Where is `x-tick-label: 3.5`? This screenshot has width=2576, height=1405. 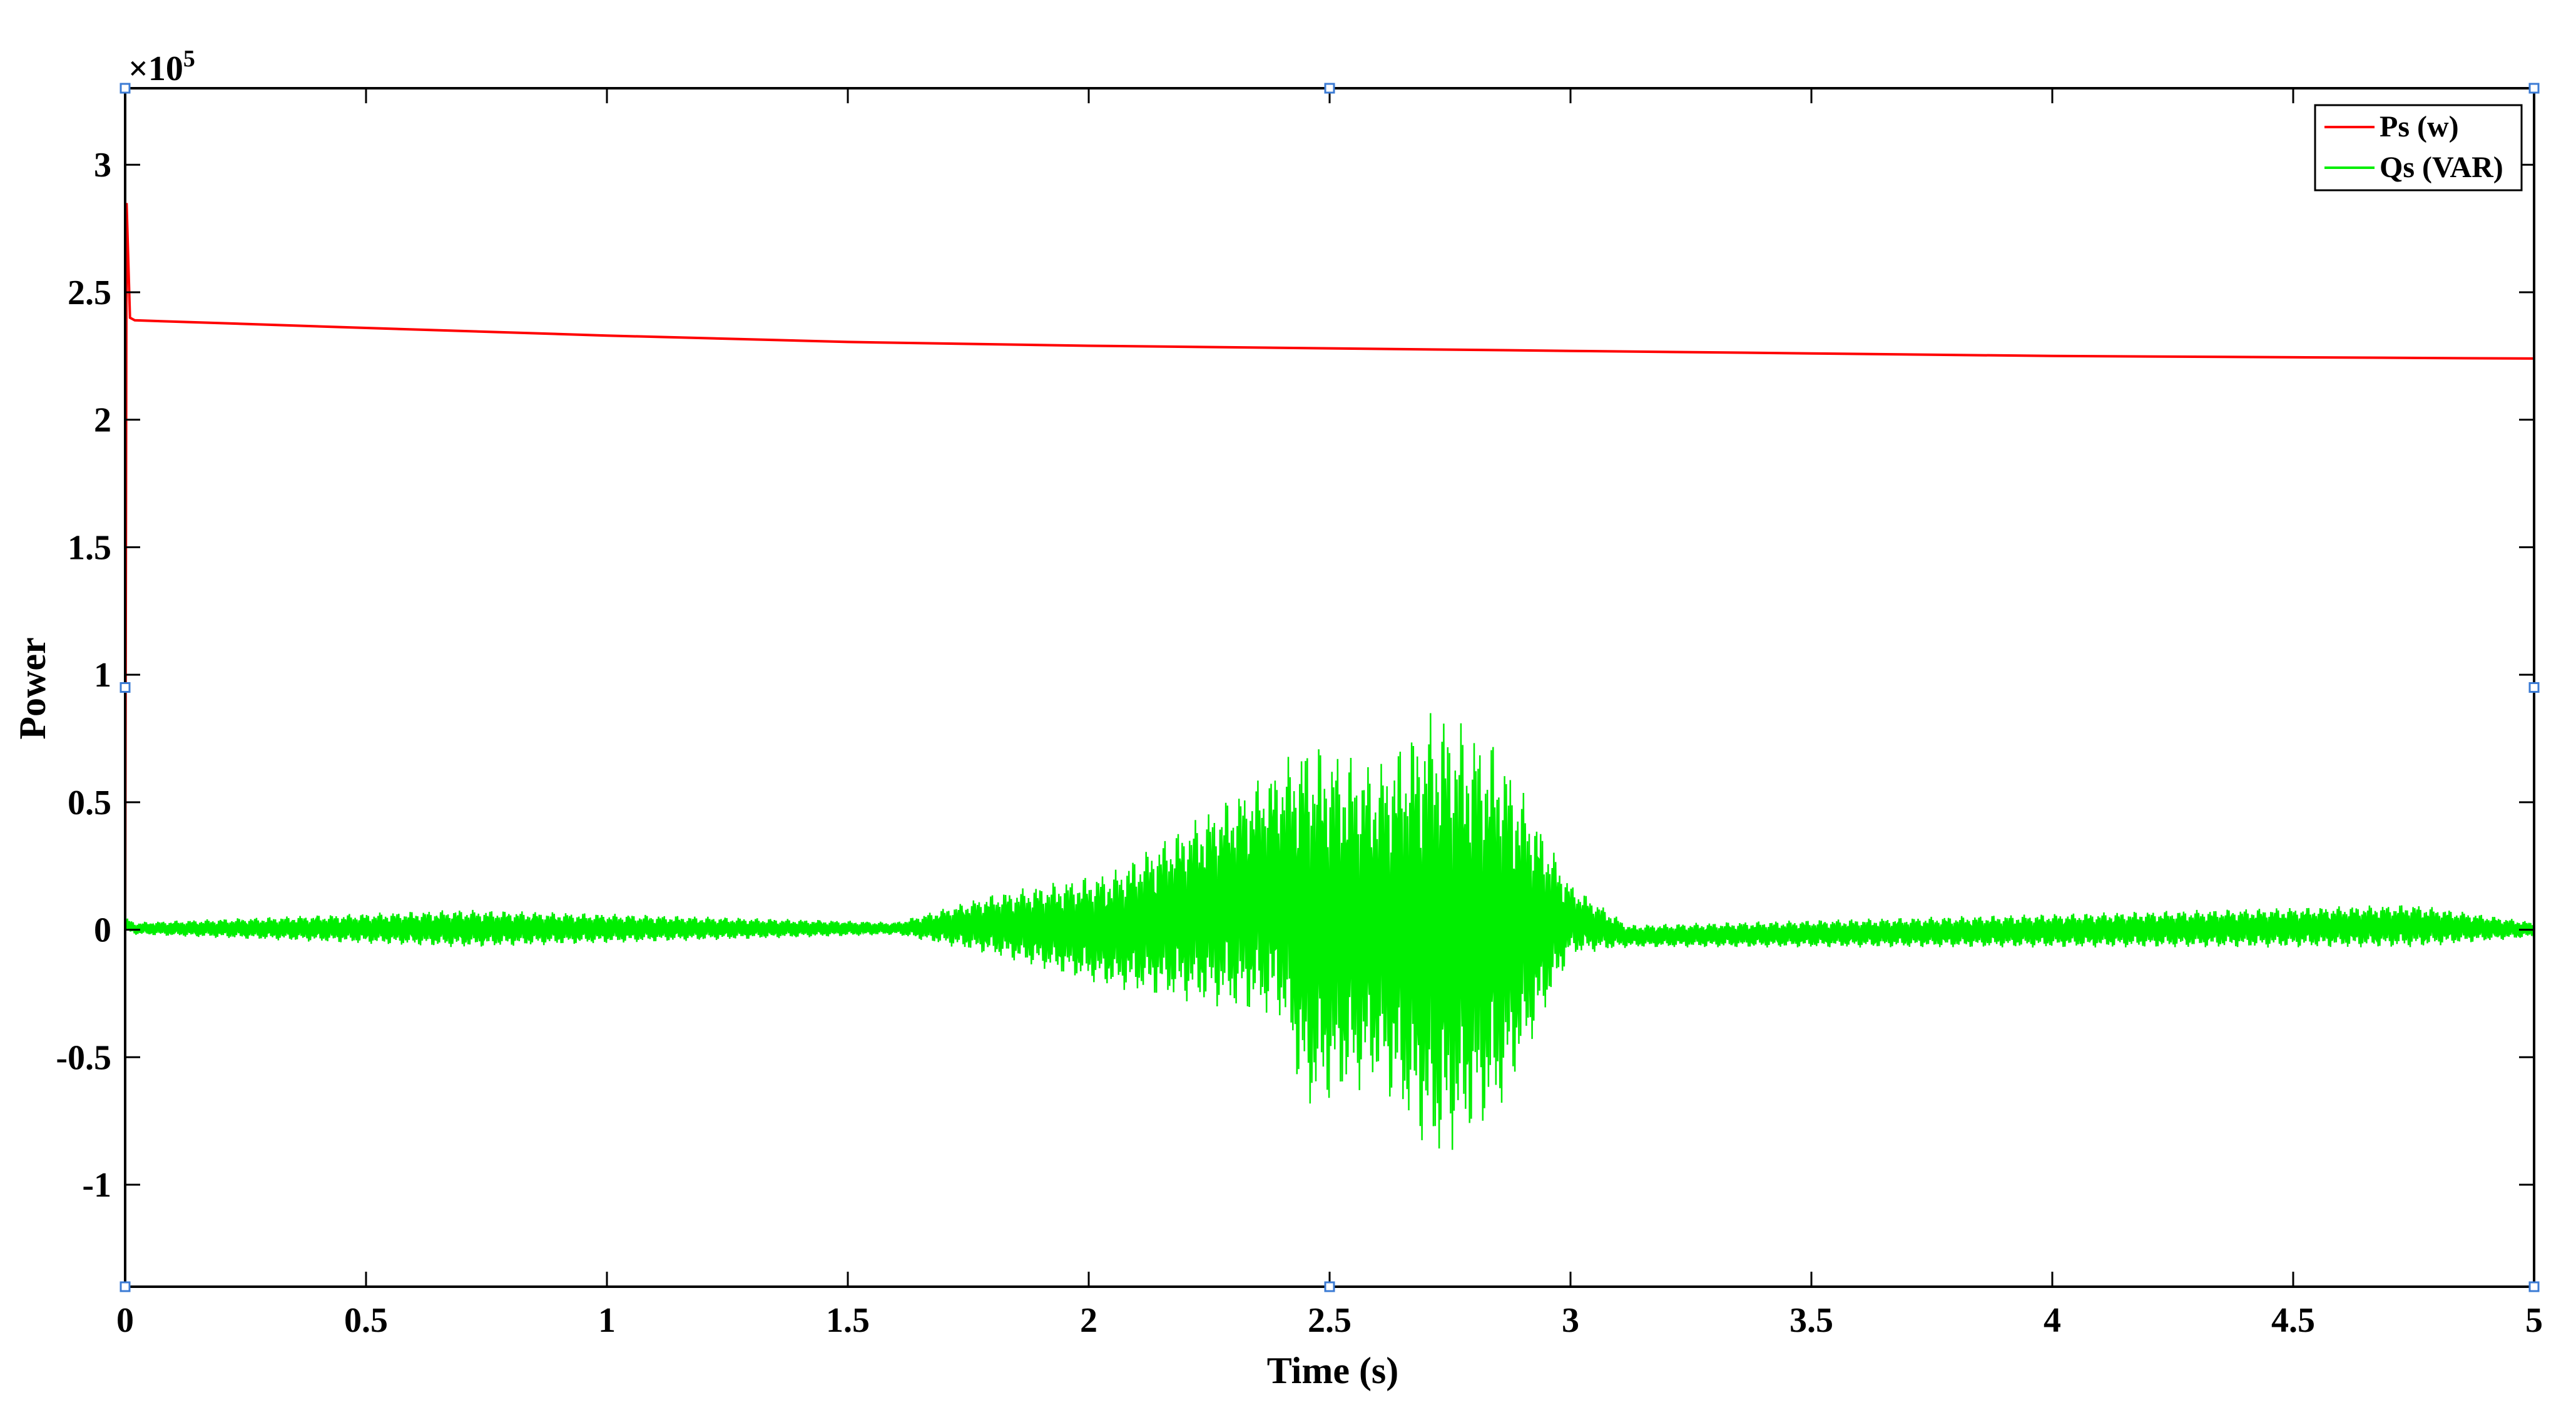 x-tick-label: 3.5 is located at coordinates (1811, 1320).